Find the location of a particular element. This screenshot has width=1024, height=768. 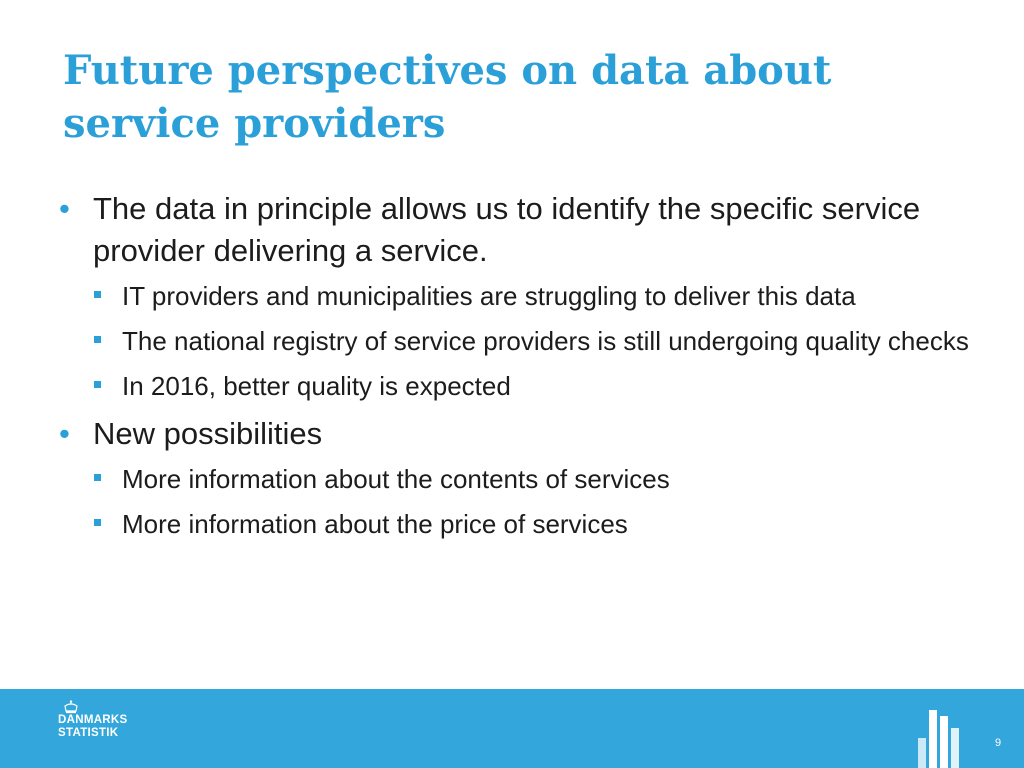

logo-text-line2: STATISTIK is located at coordinates (88, 733).